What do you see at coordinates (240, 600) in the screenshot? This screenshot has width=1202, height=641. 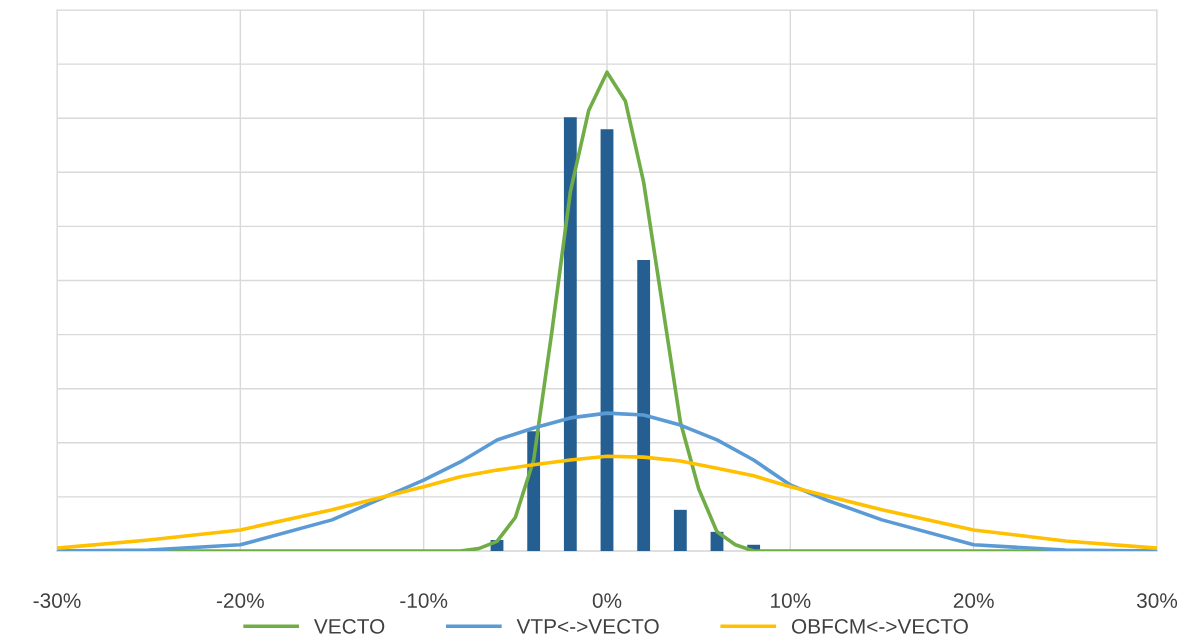 I see `x-tick-label: -20%` at bounding box center [240, 600].